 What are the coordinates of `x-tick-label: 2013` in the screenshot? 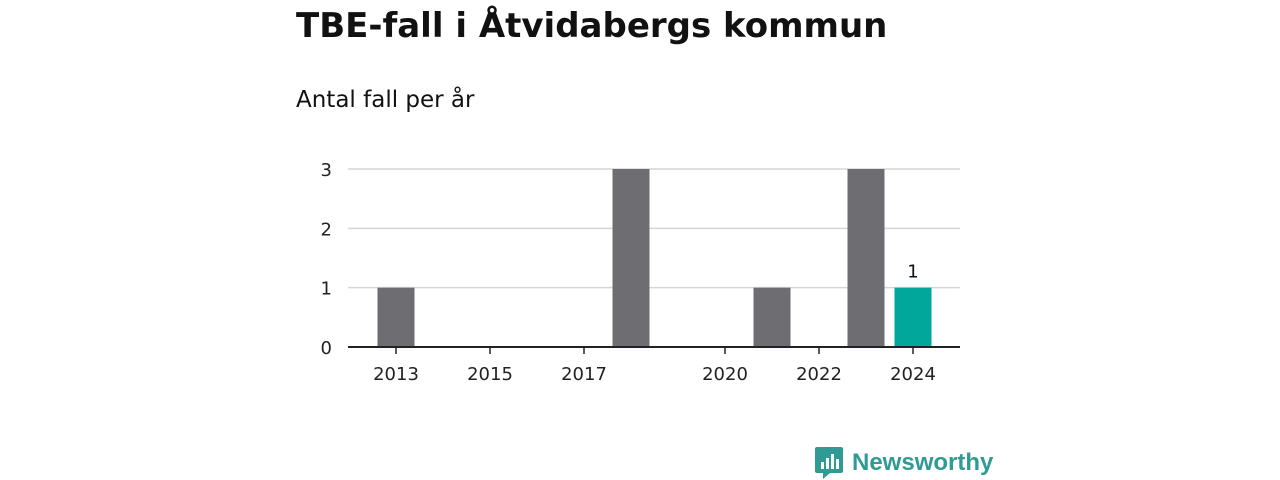 It's located at (396, 374).